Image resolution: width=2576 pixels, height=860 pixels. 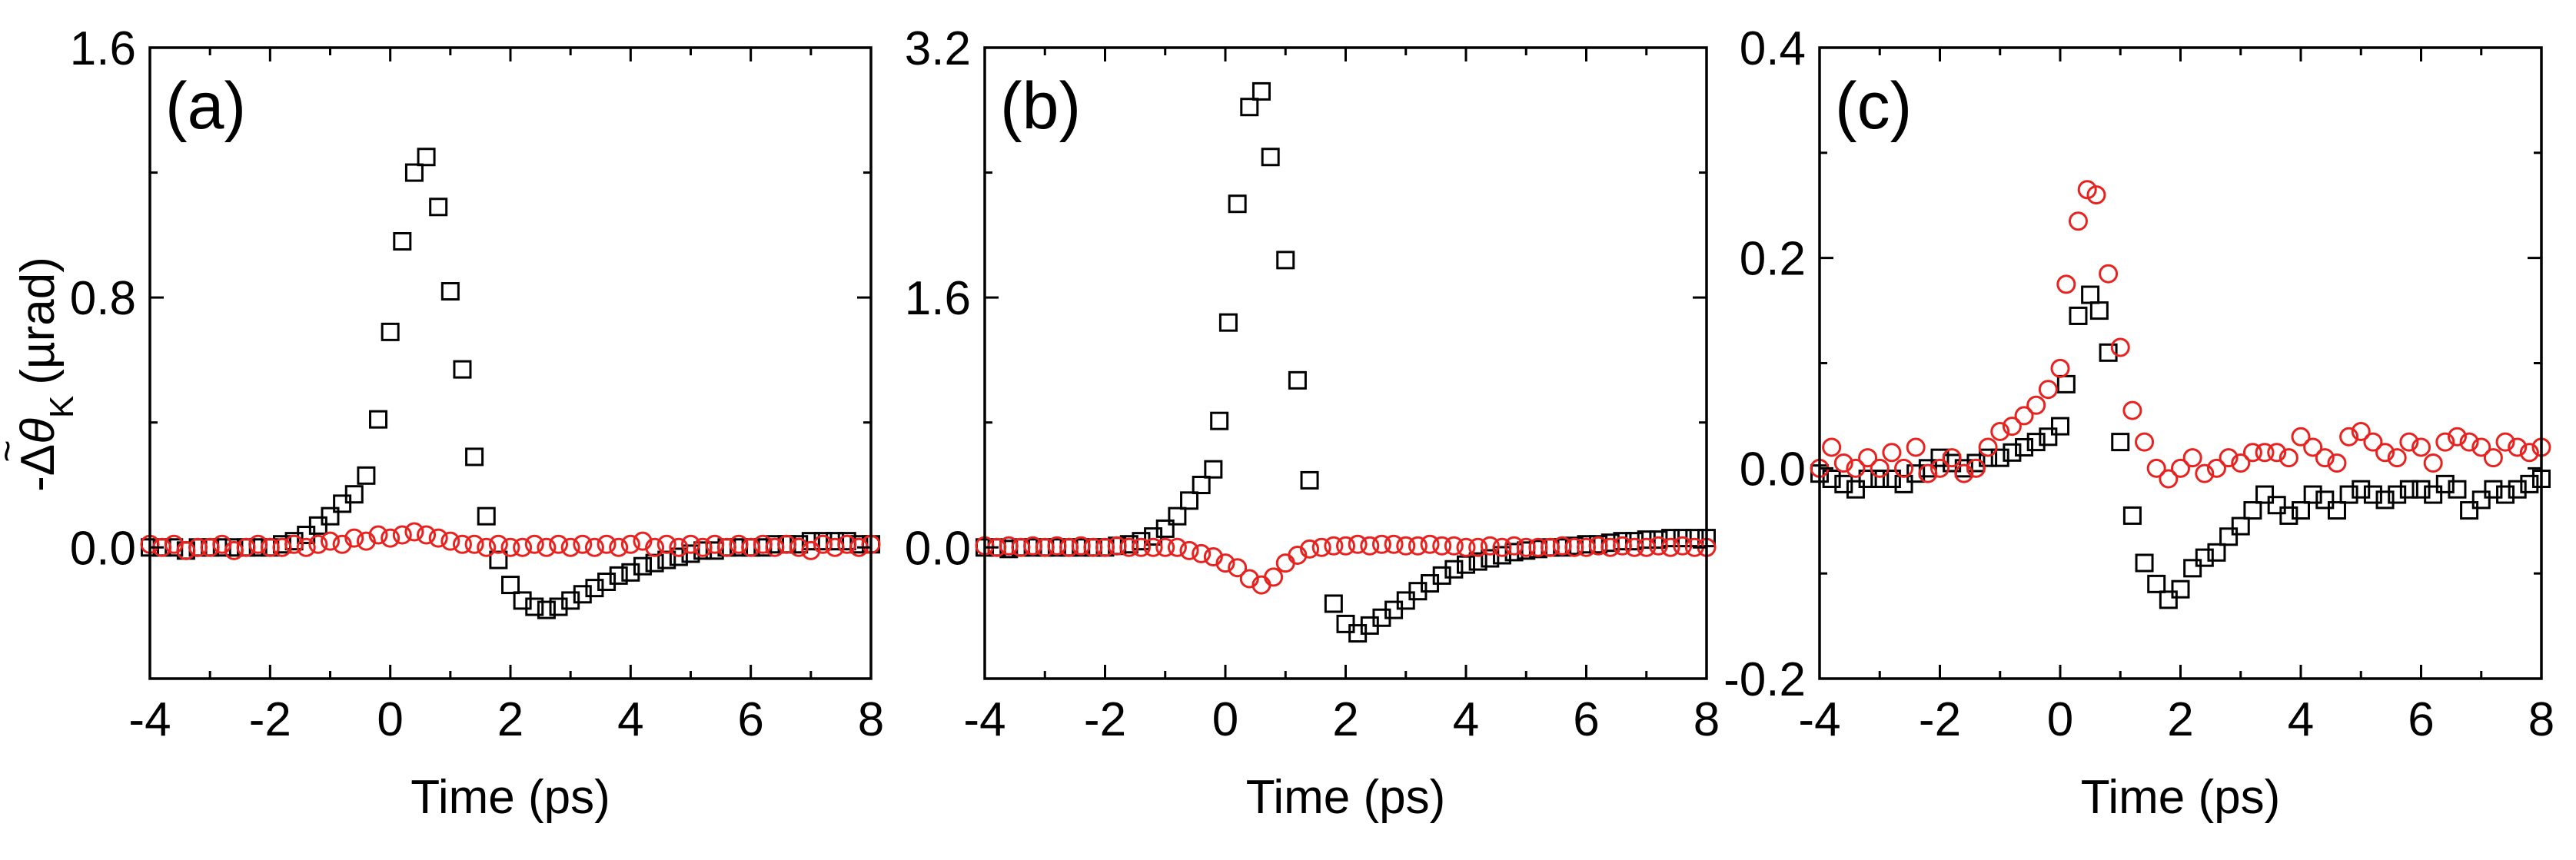 I want to click on y-axis-title: -ΔθK (µrad) ~, so click(x=40, y=374).